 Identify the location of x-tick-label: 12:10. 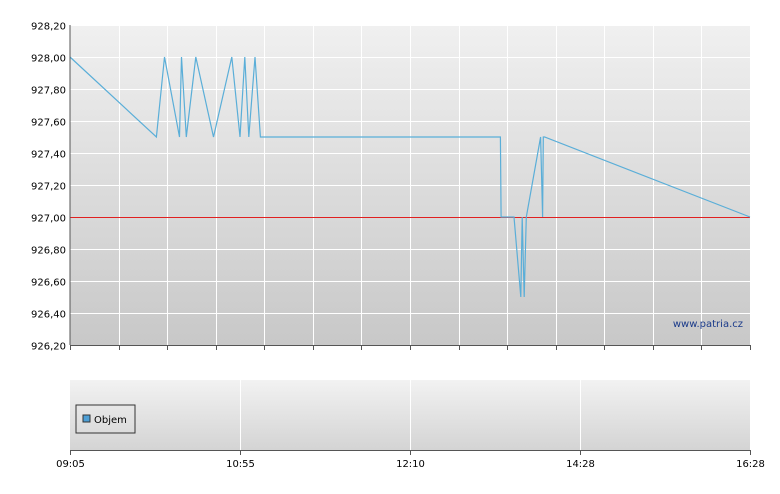
(410, 464).